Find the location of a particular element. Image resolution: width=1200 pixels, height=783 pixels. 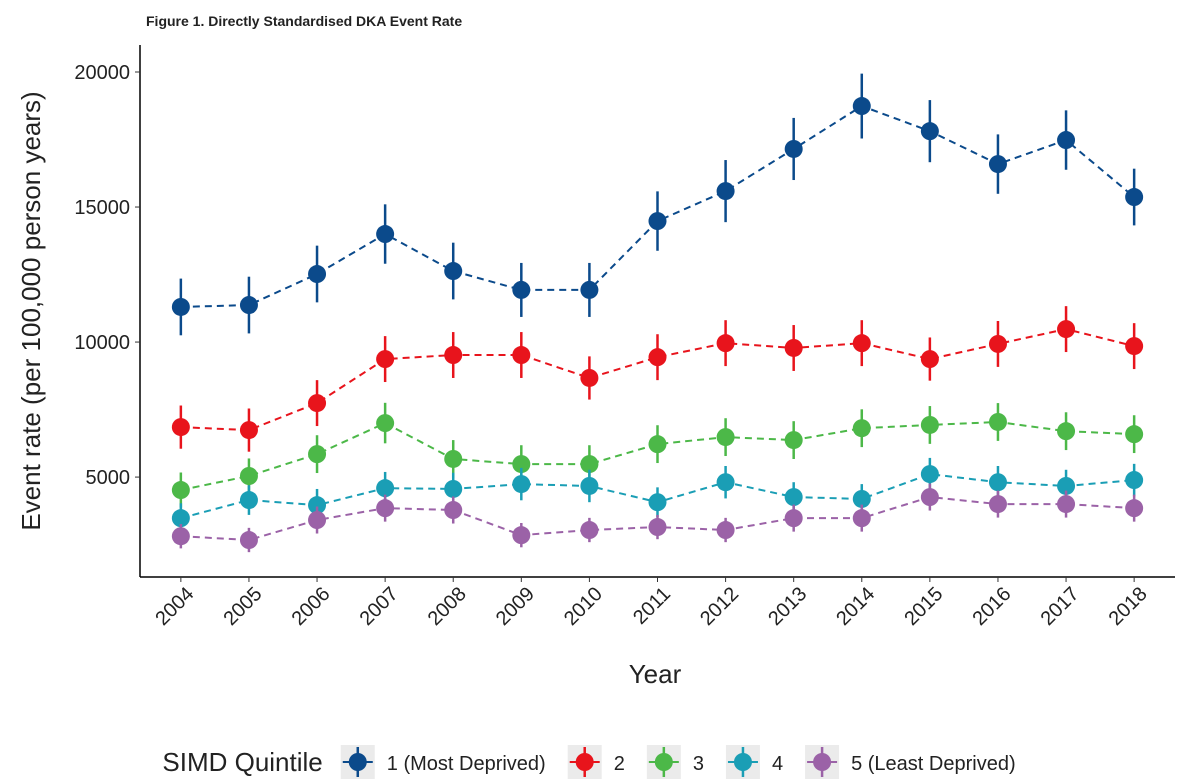

x-tick-label: 2012 is located at coordinates (719, 606).